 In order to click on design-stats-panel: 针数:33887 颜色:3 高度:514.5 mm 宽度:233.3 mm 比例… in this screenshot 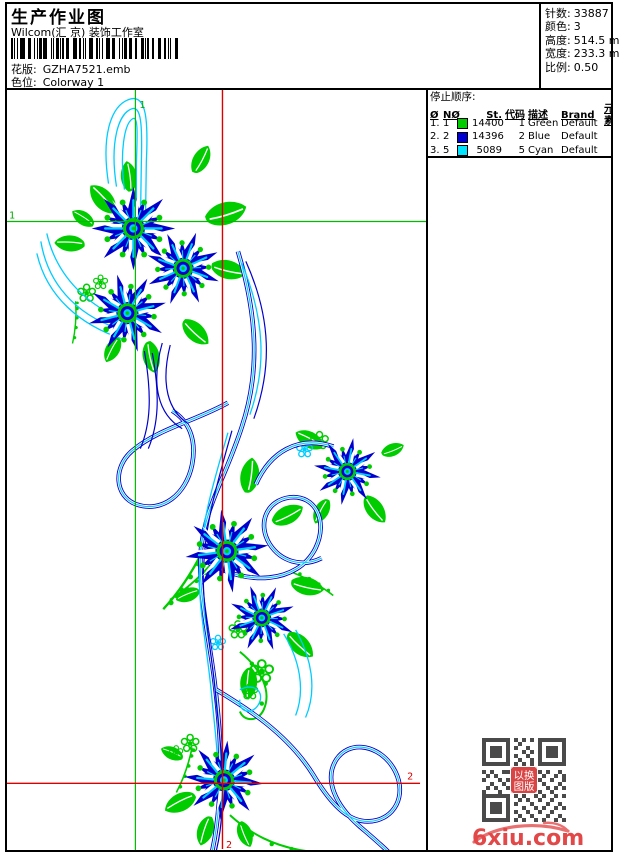, I will do `click(579, 46)`.